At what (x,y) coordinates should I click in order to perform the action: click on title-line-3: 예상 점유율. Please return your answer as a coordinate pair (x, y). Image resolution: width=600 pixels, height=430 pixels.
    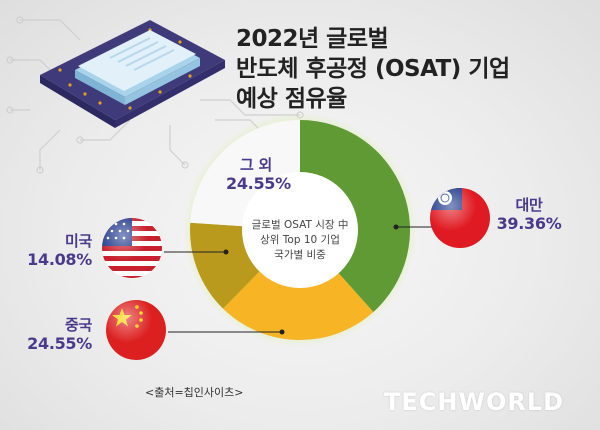
    Looking at the image, I should click on (291, 99).